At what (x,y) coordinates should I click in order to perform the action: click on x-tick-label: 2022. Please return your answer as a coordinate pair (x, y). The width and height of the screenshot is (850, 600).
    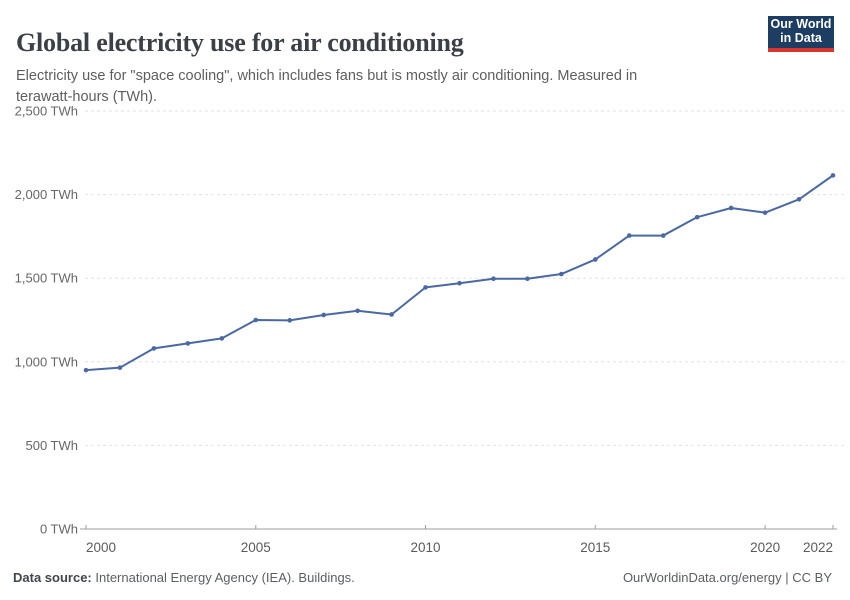
    Looking at the image, I should click on (818, 547).